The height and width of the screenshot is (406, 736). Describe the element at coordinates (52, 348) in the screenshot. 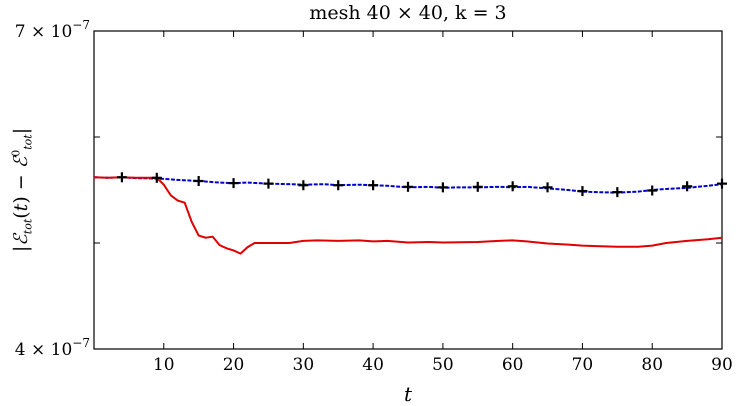

I see `y-tick-label: 4 × 10⁻⁷` at that location.